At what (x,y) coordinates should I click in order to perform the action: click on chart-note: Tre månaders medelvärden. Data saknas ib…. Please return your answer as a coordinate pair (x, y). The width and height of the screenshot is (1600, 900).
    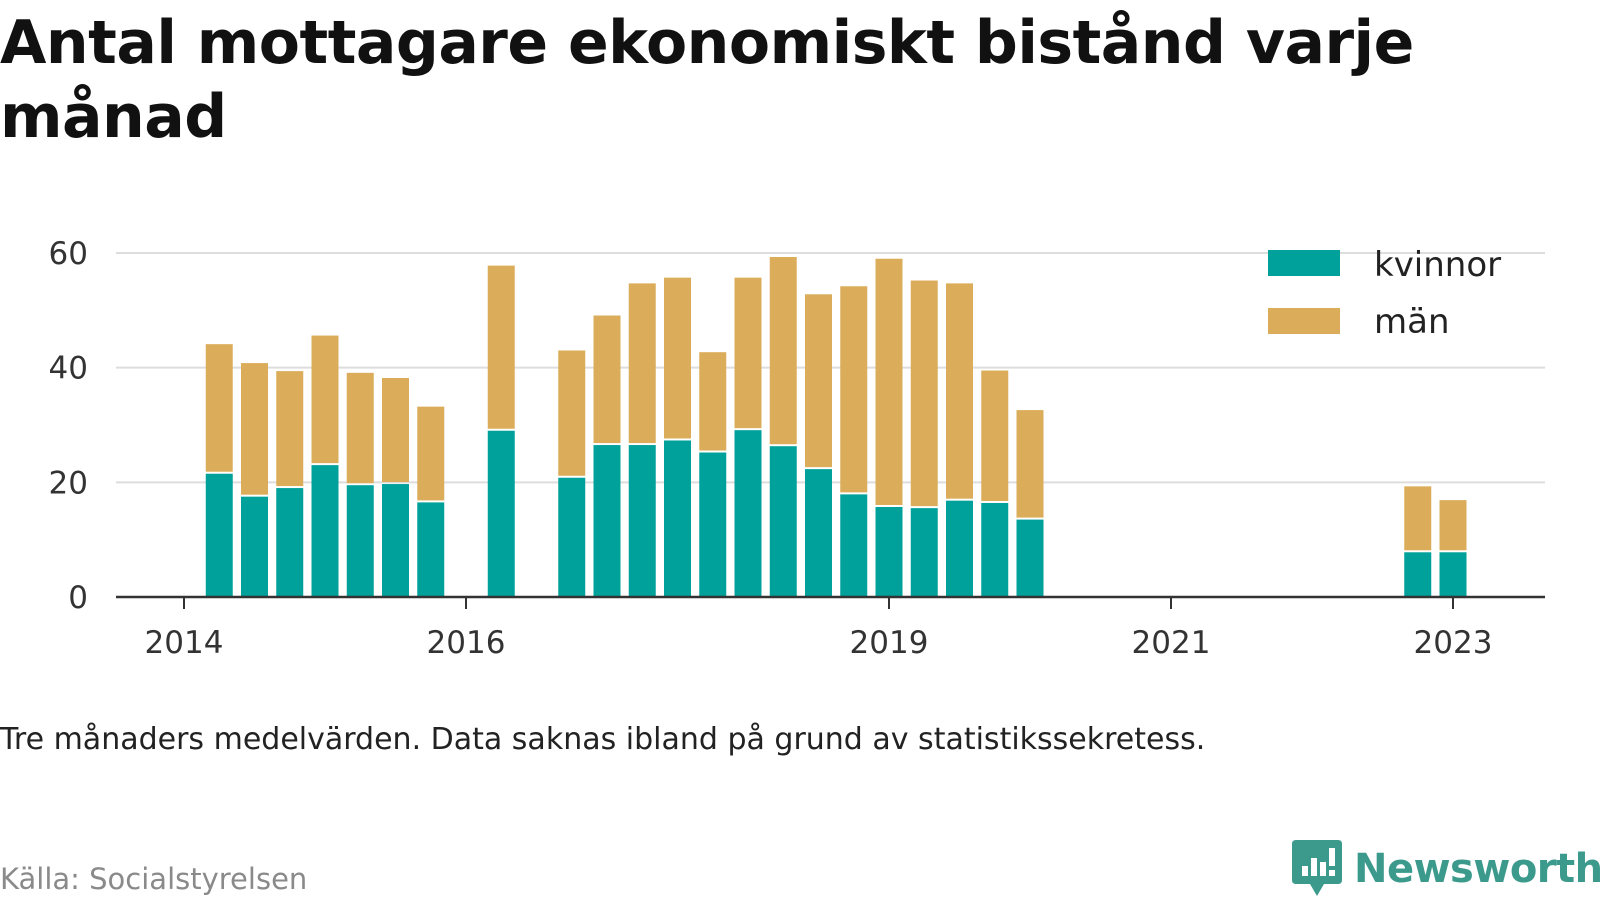
    Looking at the image, I should click on (603, 739).